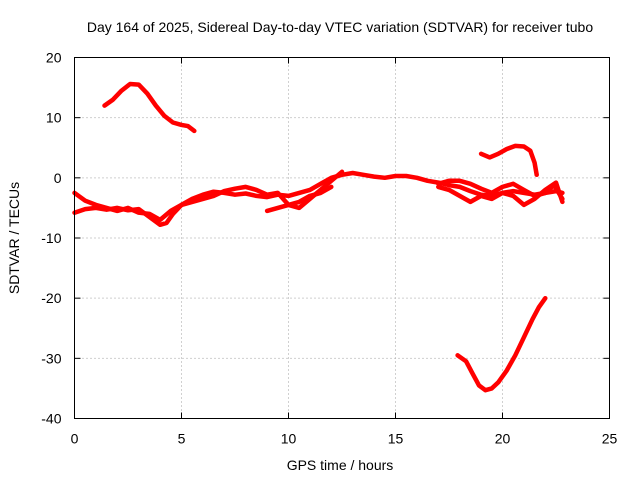  What do you see at coordinates (396, 439) in the screenshot?
I see `x-tick-label: 15` at bounding box center [396, 439].